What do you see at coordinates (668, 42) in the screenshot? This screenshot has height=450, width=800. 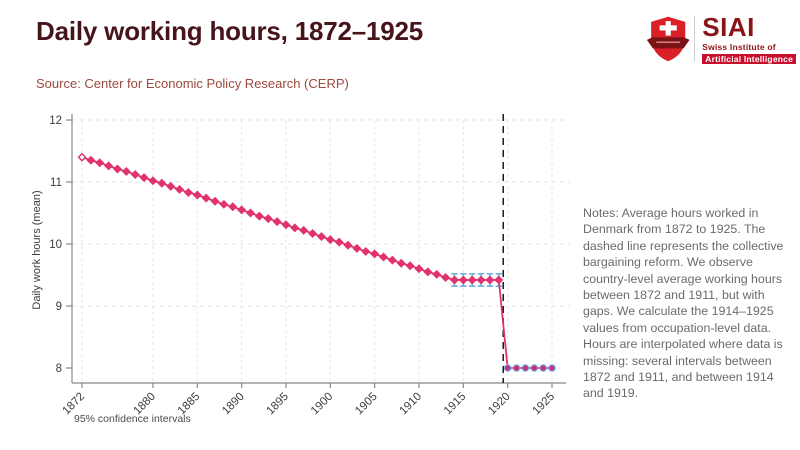 I see `ribbon-detail` at bounding box center [668, 42].